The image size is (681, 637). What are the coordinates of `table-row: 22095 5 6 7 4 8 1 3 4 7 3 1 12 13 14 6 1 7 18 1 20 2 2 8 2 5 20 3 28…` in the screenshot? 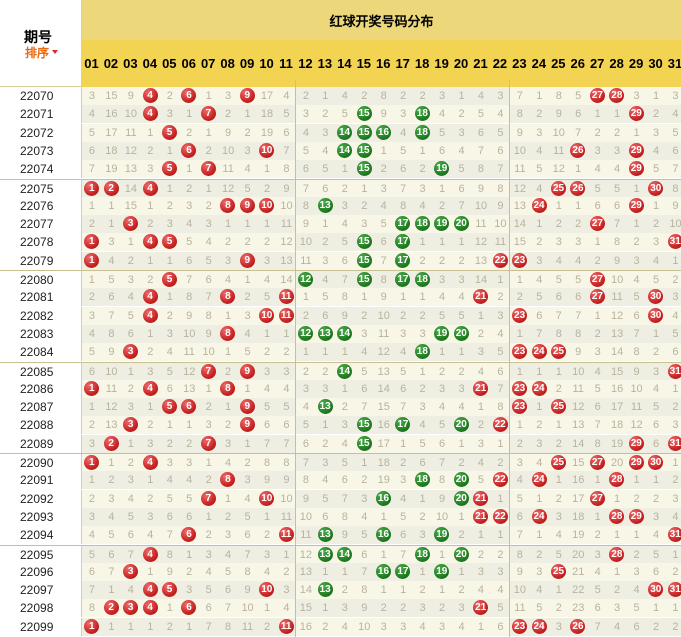 It's located at (340, 554).